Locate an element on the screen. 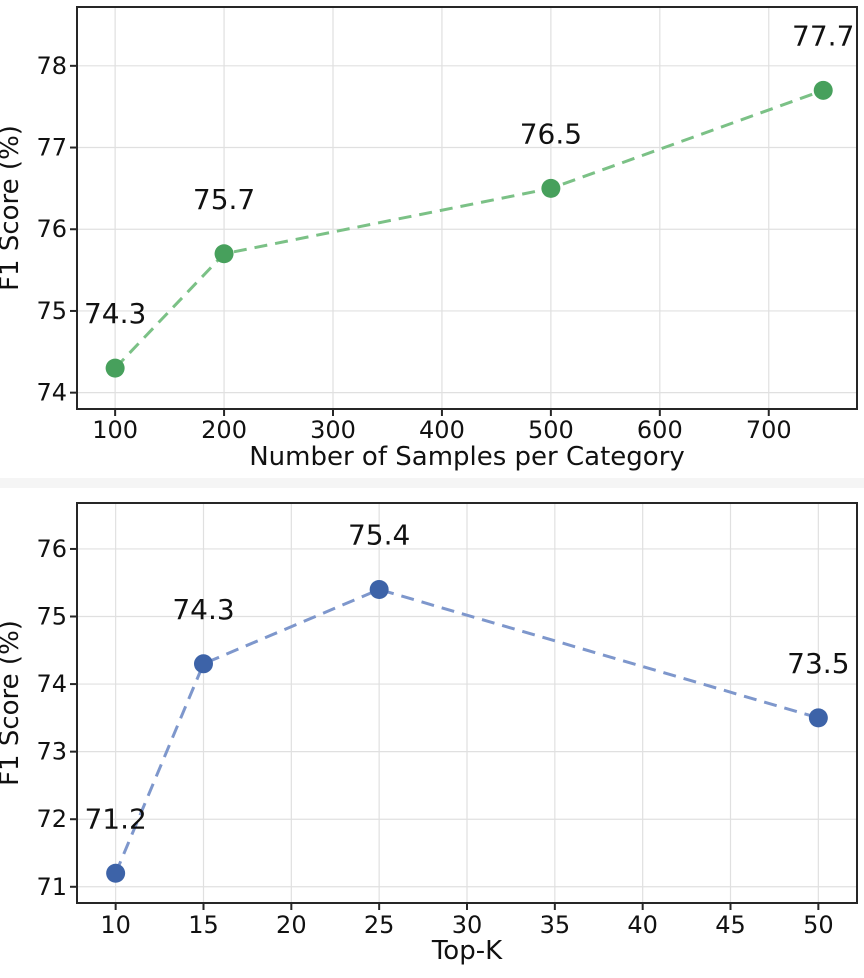 The width and height of the screenshot is (864, 978). figure-divider is located at coordinates (432, 483).